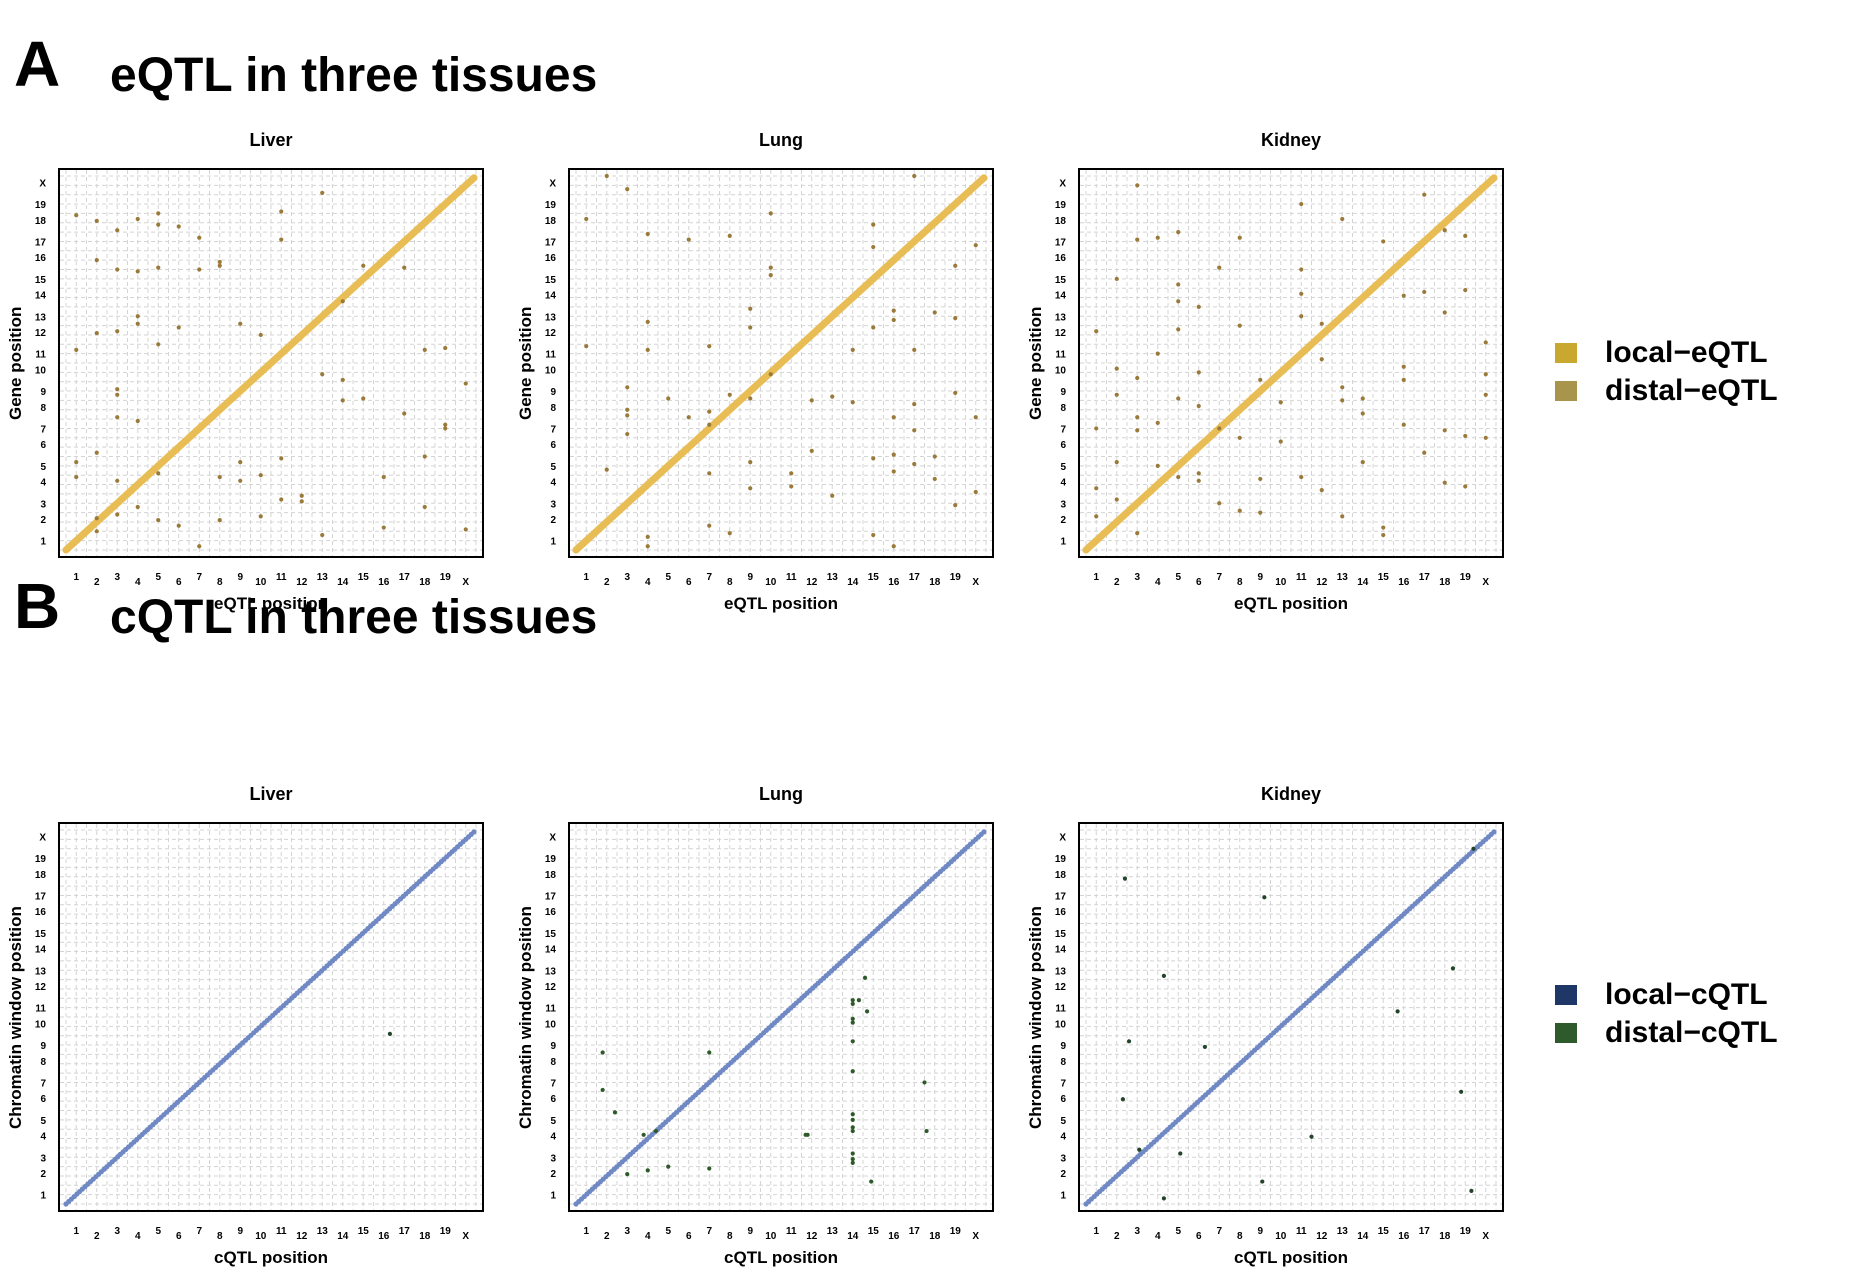 The image size is (1875, 1275). I want to click on y-tick-label: 2, so click(43, 520).